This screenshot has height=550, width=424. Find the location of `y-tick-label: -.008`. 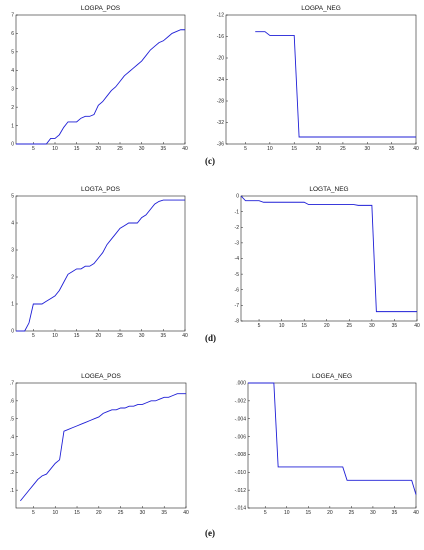

y-tick-label: -.008 is located at coordinates (241, 455).